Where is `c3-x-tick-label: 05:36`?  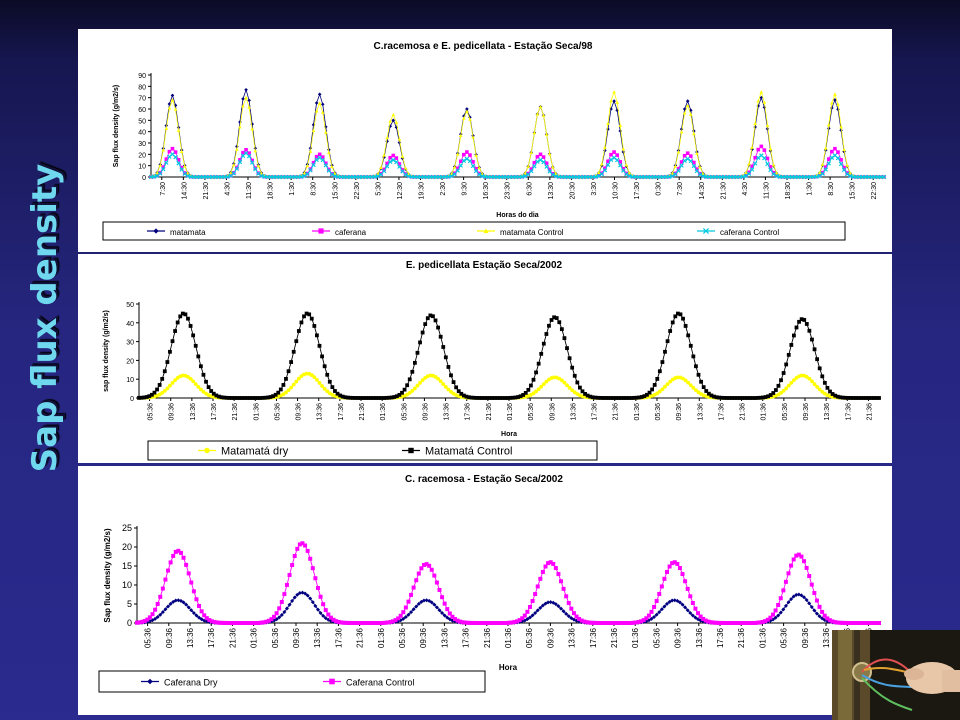
c3-x-tick-label: 05:36 is located at coordinates (784, 637).